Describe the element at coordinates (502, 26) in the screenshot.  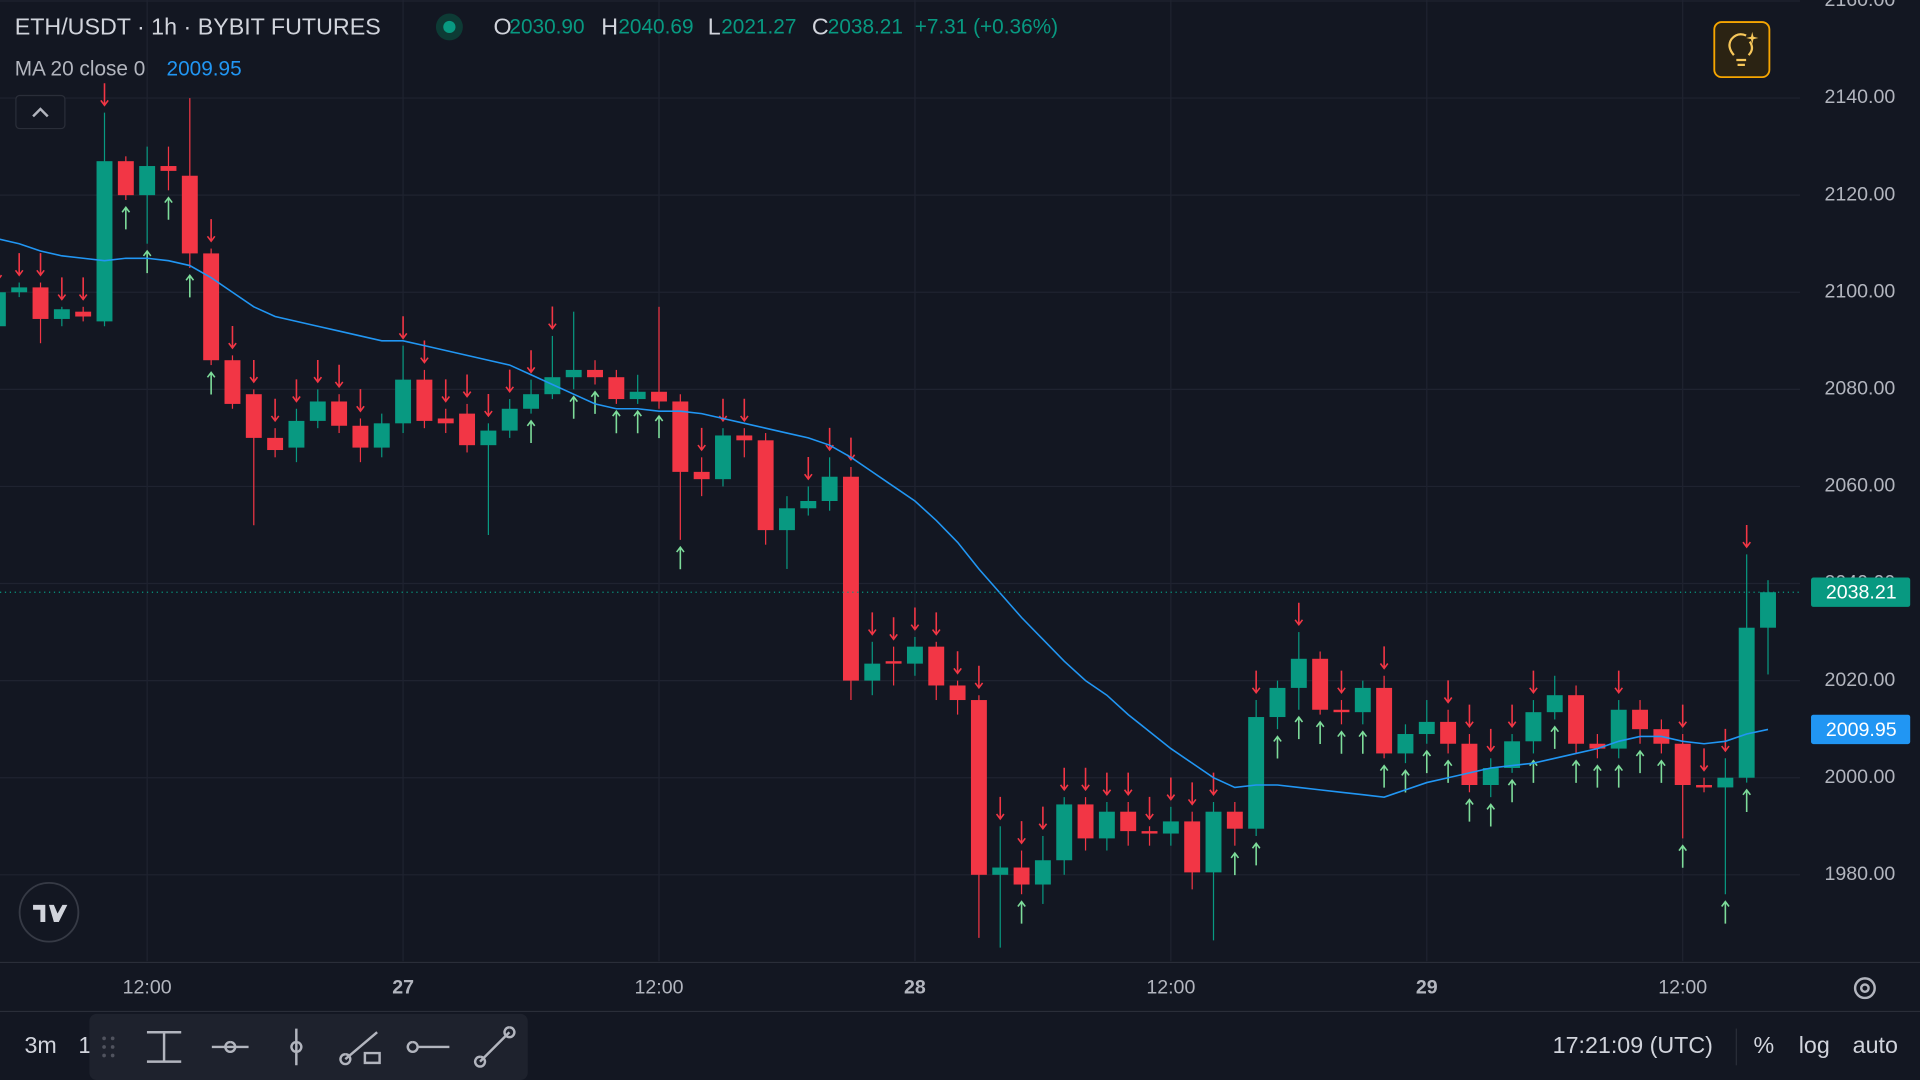
I see `ohlc-letter: O` at that location.